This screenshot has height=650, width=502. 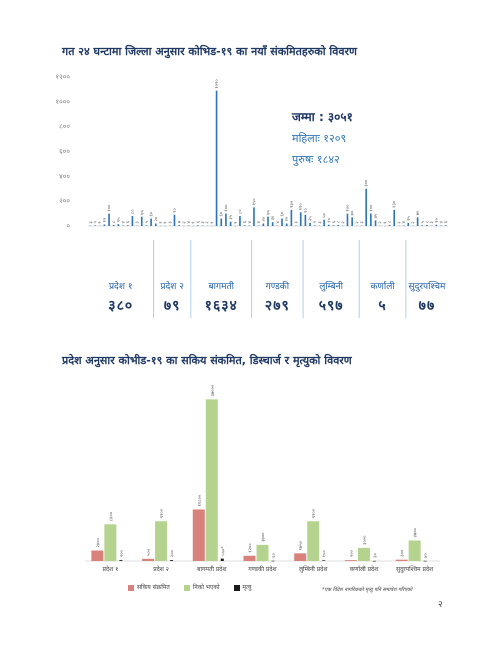 What do you see at coordinates (325, 554) in the screenshot?
I see `province-value-label: १५०` at bounding box center [325, 554].